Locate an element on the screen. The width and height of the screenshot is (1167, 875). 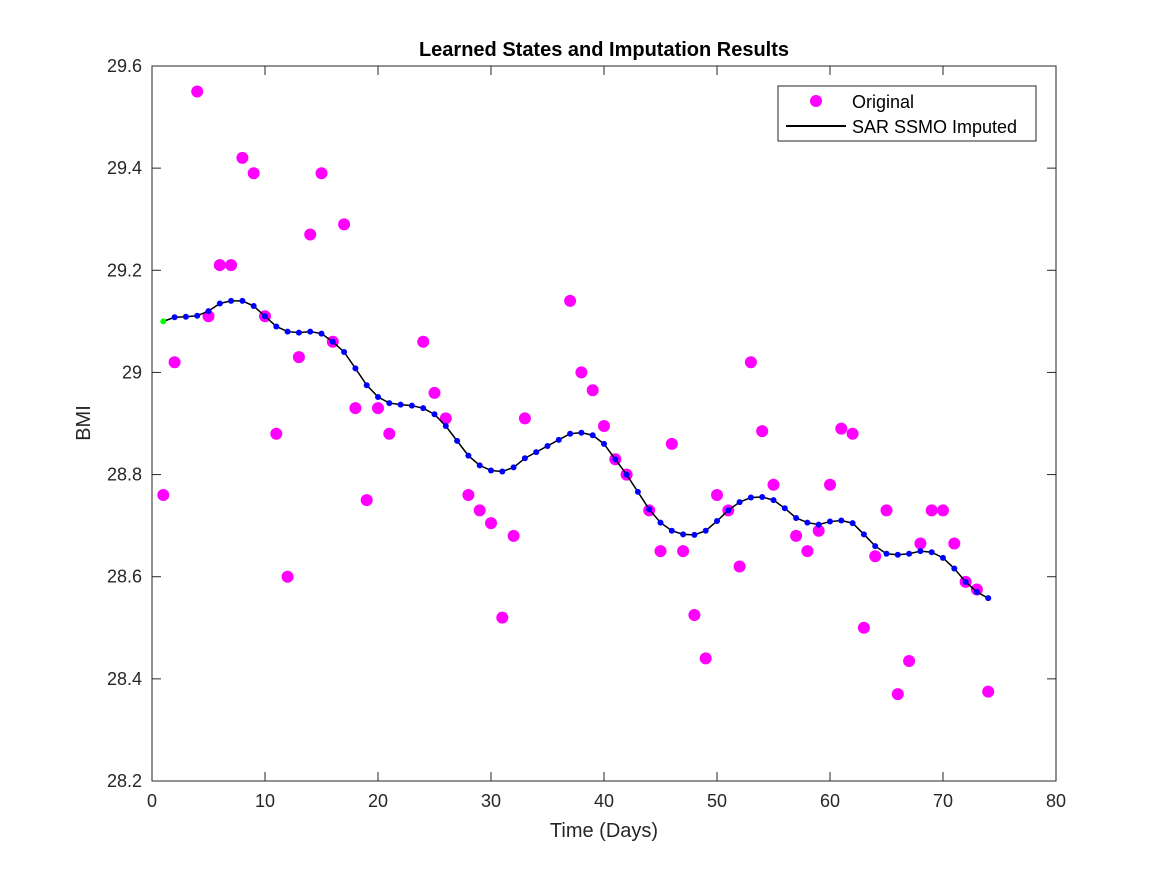
legend-label-original: Original is located at coordinates (883, 102).